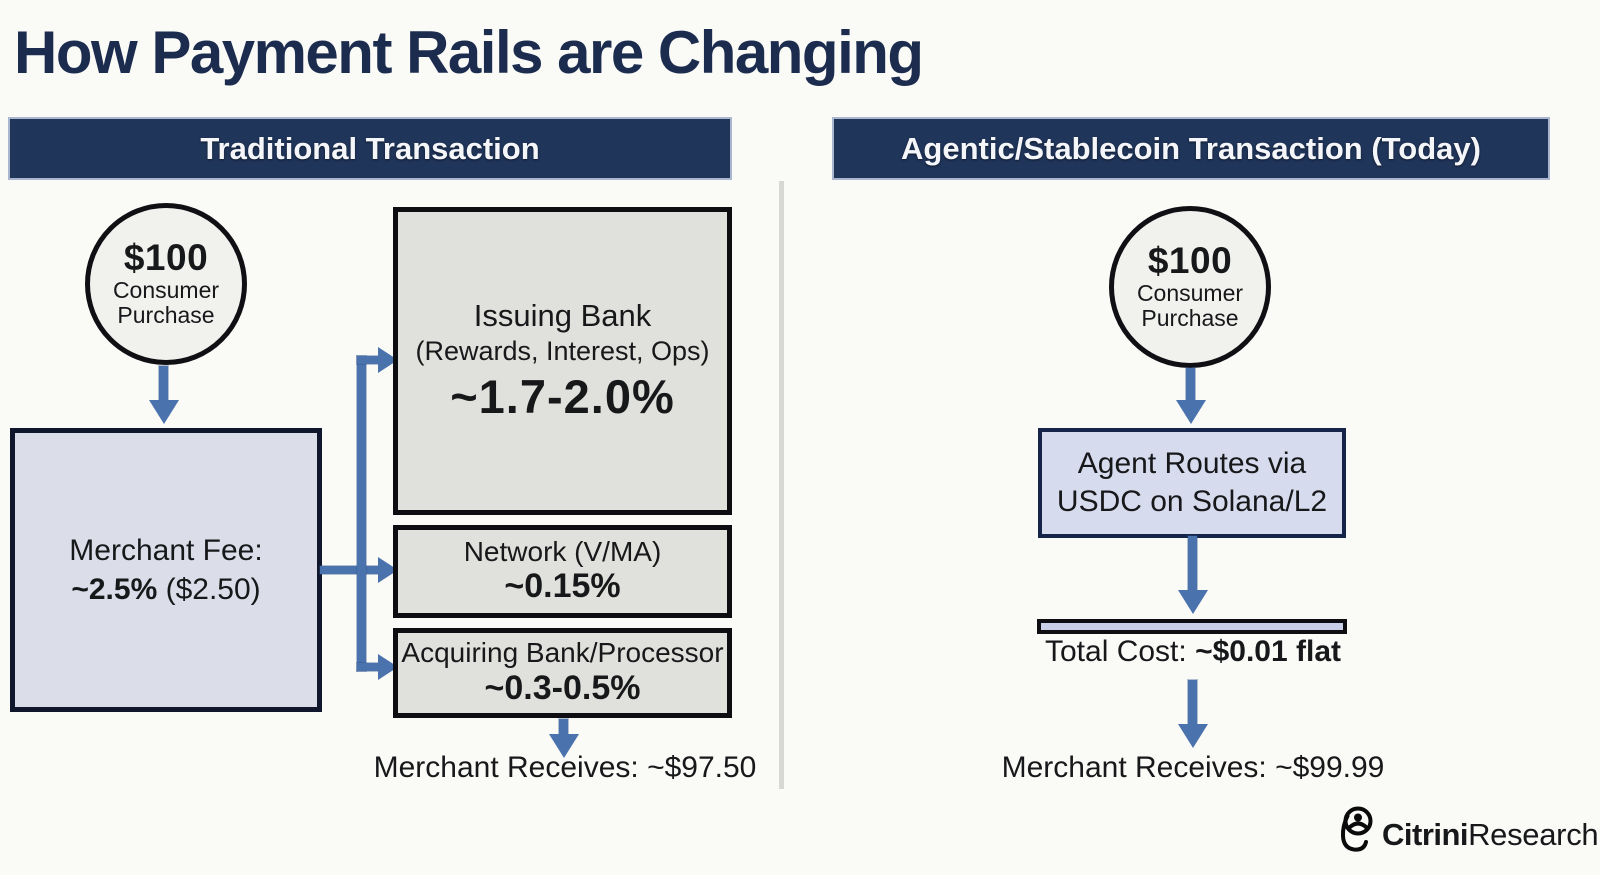 Image resolution: width=1600 pixels, height=875 pixels. I want to click on network-name: Network (V/MA), so click(562, 551).